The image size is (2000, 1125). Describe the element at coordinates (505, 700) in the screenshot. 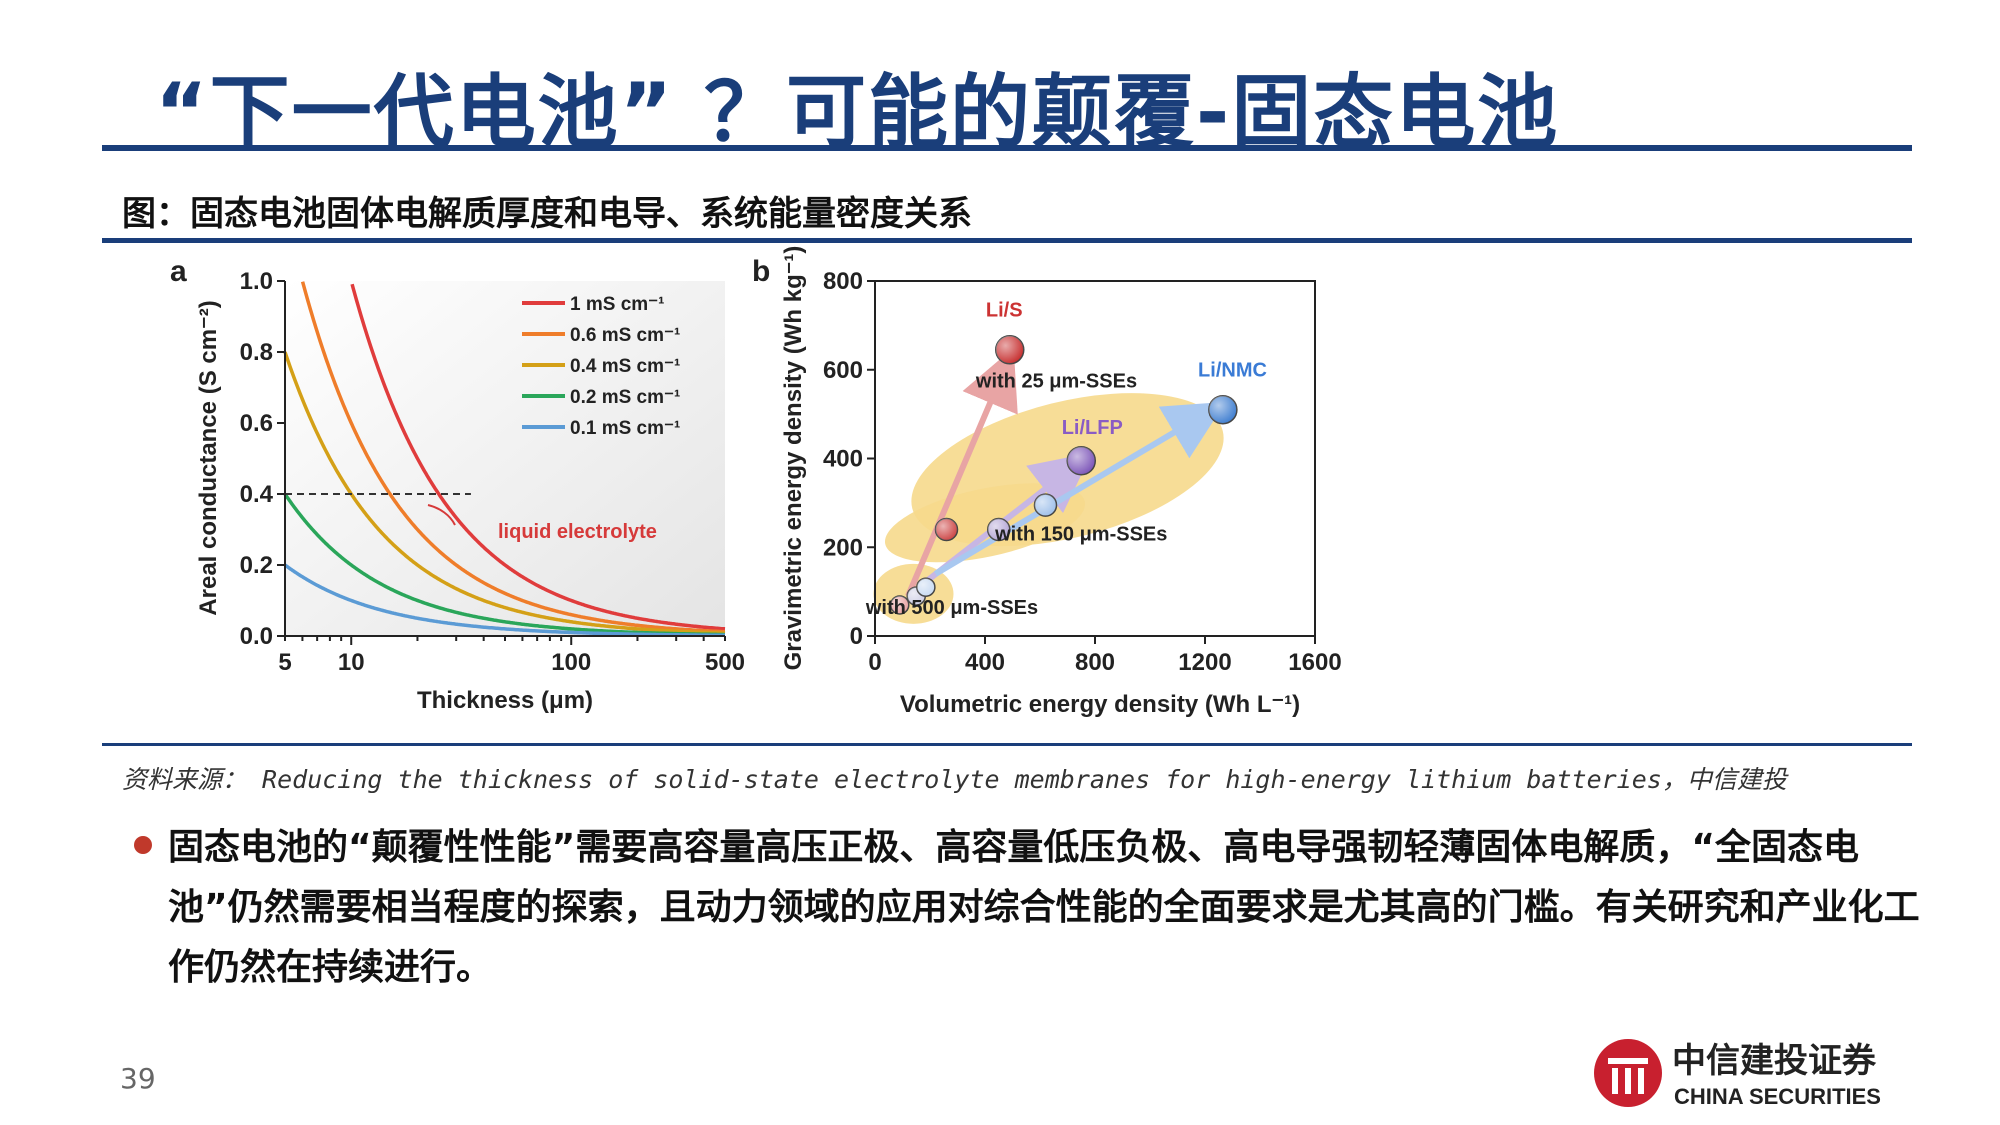

I see `panel-a-xlabel: Thickness (μm)` at that location.